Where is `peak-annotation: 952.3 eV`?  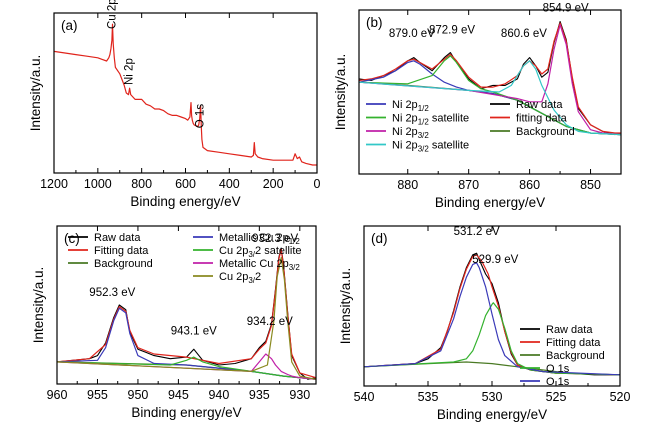
peak-annotation: 952.3 eV is located at coordinates (112, 293).